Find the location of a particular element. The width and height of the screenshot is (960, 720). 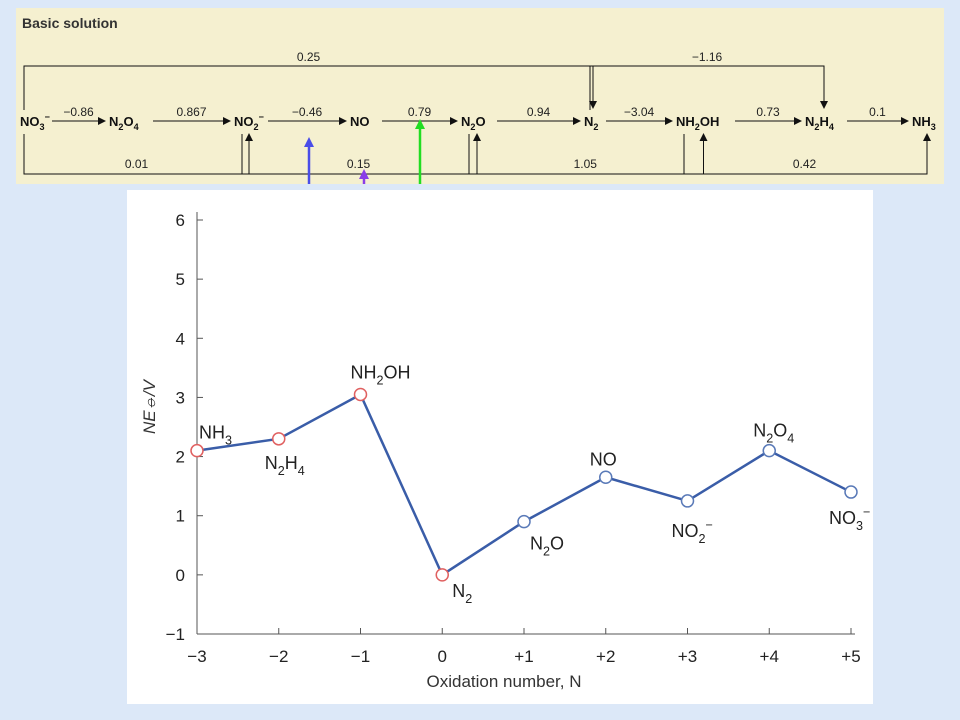

point-label-NO: NO is located at coordinates (603, 459).